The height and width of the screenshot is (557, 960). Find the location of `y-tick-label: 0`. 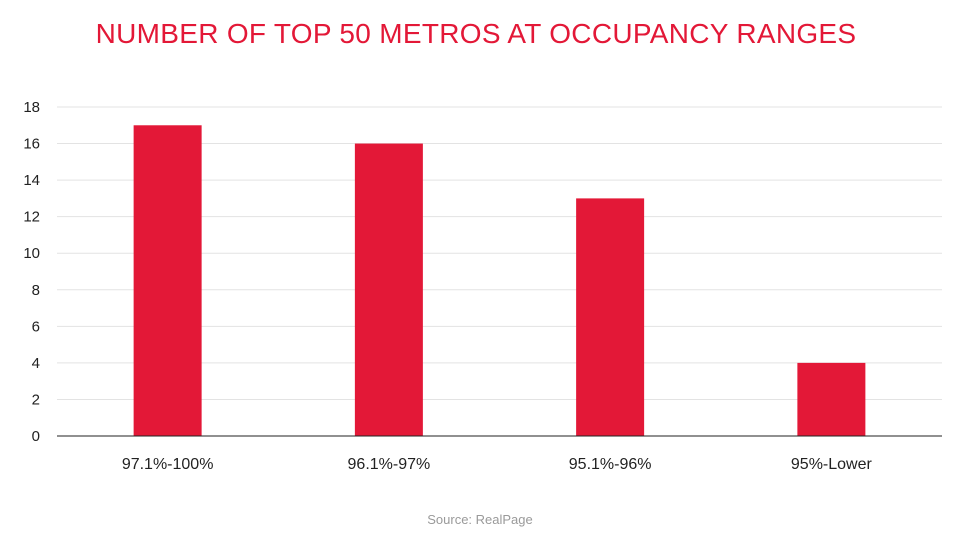

y-tick-label: 0 is located at coordinates (36, 436).